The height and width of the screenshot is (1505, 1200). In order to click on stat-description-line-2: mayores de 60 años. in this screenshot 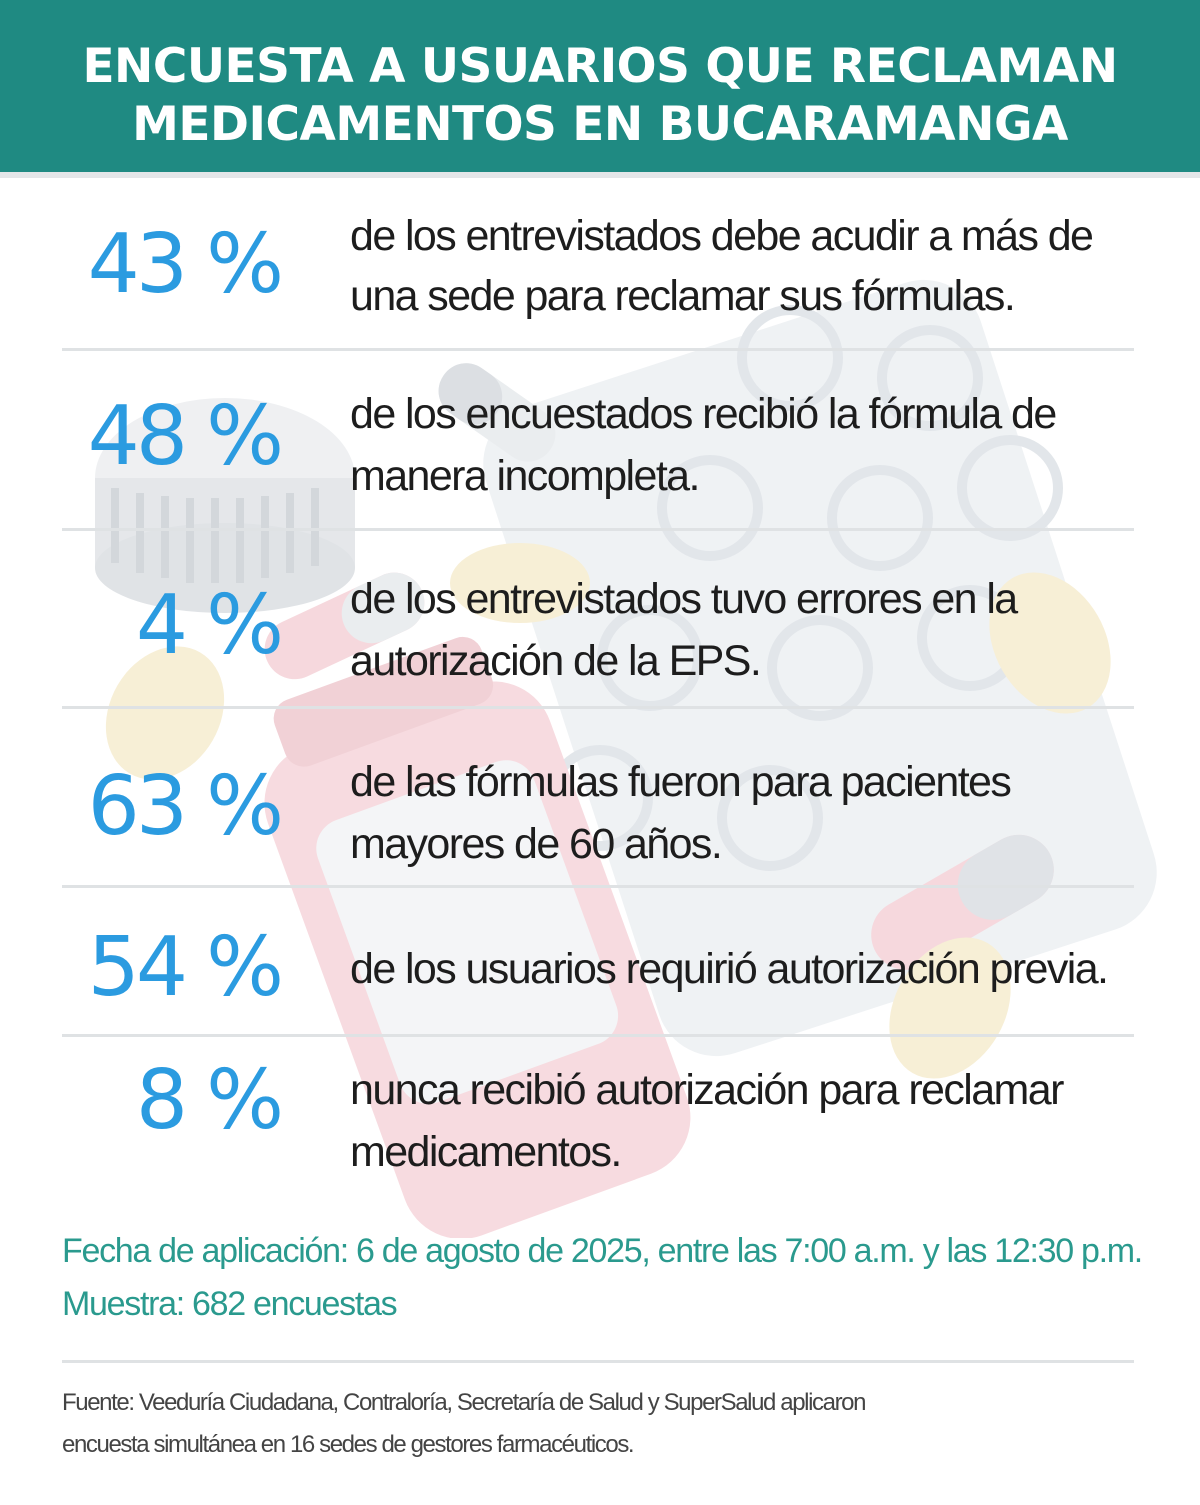, I will do `click(536, 844)`.